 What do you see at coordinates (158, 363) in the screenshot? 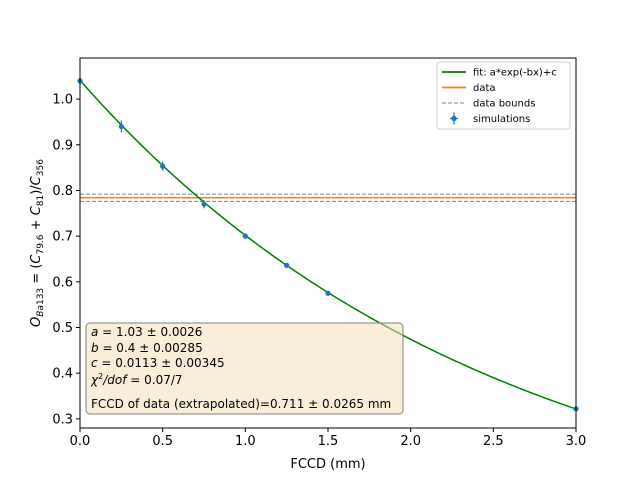
I see `fit-param-c: c = 0.0113 ± 0.00345` at bounding box center [158, 363].